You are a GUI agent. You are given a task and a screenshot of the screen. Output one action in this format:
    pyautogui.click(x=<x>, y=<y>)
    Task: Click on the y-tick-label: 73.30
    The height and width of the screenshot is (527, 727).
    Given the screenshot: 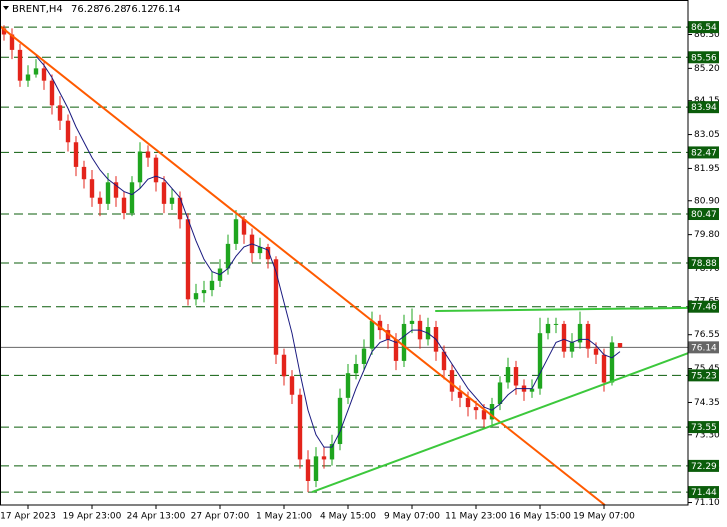 What is the action you would take?
    pyautogui.click(x=707, y=435)
    